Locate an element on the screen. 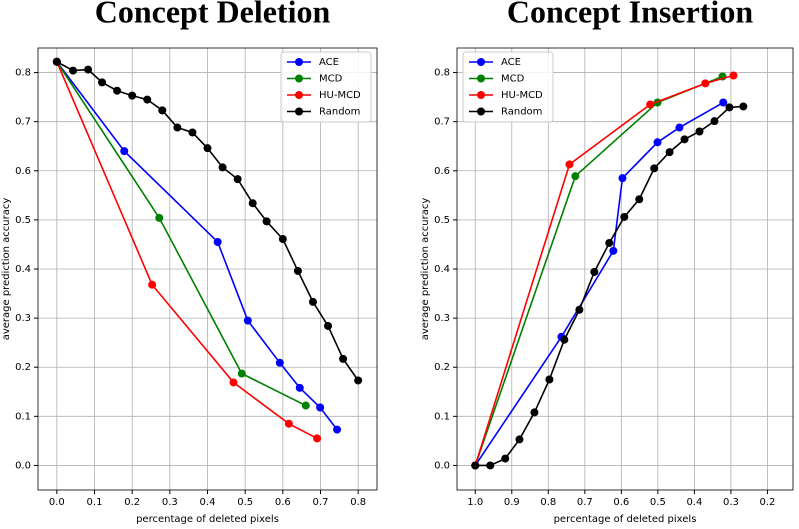 The width and height of the screenshot is (799, 529). x-tick-label: 1.0 is located at coordinates (475, 502).